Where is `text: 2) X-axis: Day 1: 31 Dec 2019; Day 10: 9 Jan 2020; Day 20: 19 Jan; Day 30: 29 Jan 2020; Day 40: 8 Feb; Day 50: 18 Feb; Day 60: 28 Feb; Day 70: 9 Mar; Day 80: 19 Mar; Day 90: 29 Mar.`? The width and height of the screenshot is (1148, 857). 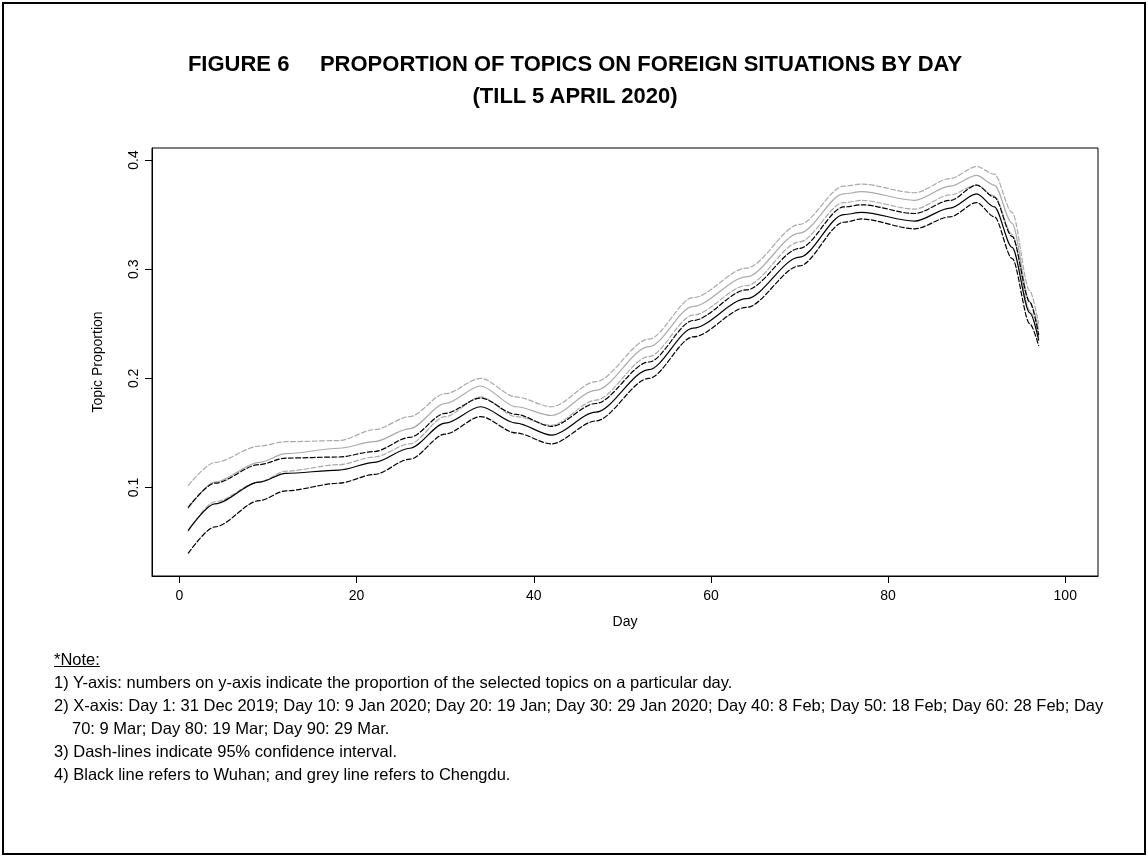
text: 2) X-axis: Day 1: 31 Dec 2019; Day 10: 9 Jan 2020; Day 20: 19 Jan; Day 30: 29 Jan 2020; Day 40: 8 Feb; Day 50: 18 Feb; Day 60: 28 Feb; Day 70: 9 Mar; Day 80: 19 Mar; Day 90: 29 Mar. is located at coordinates (579, 717).